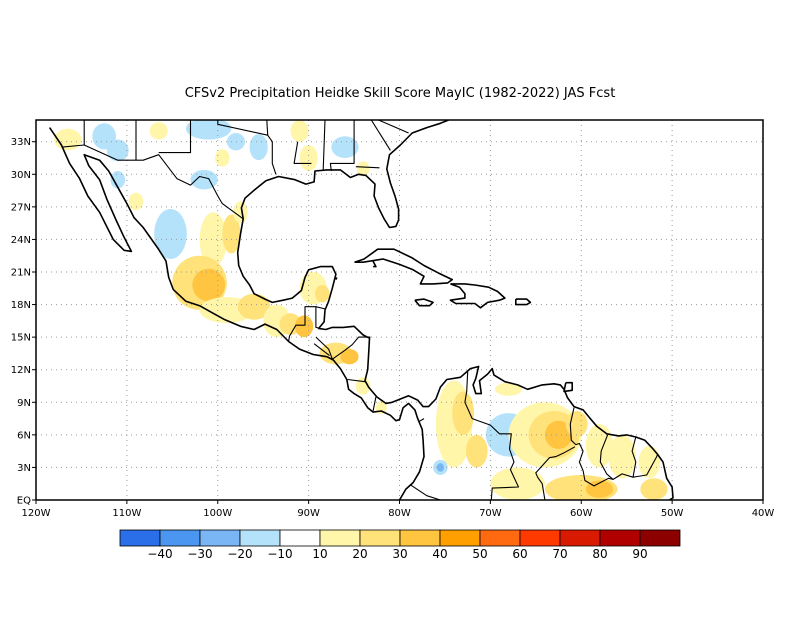 The image size is (800, 618). I want to click on lat-tick-label: EQ, so click(24, 501).